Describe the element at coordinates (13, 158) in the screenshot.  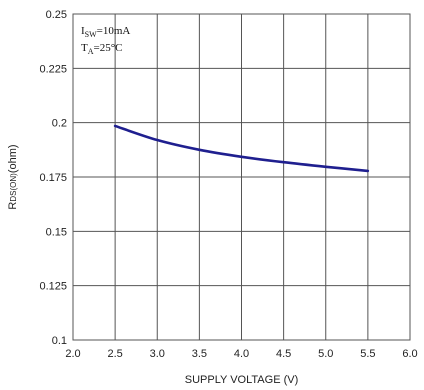
I see `y-axis-label-tail: (ohm)` at that location.